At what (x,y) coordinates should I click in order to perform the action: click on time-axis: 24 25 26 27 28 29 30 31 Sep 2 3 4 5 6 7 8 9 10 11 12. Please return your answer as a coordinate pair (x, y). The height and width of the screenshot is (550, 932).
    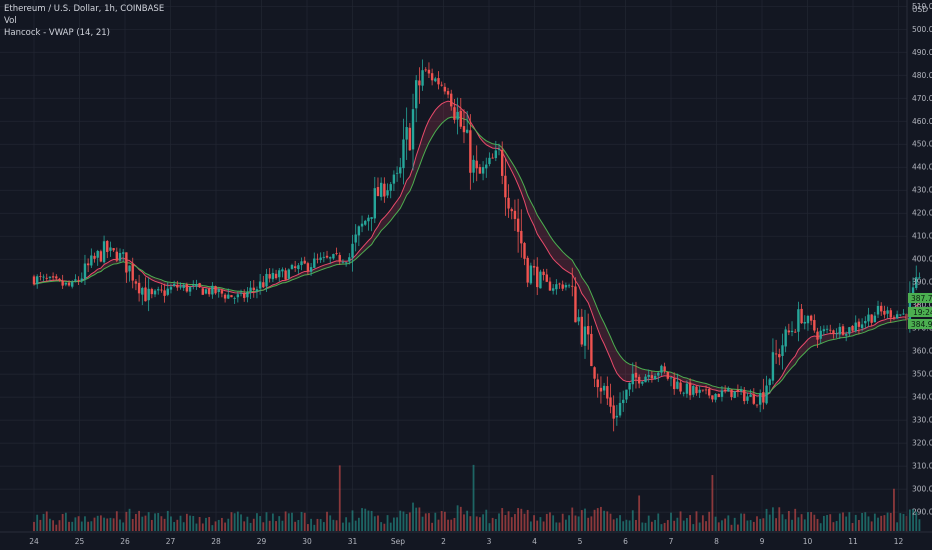
    Looking at the image, I should click on (466, 541).